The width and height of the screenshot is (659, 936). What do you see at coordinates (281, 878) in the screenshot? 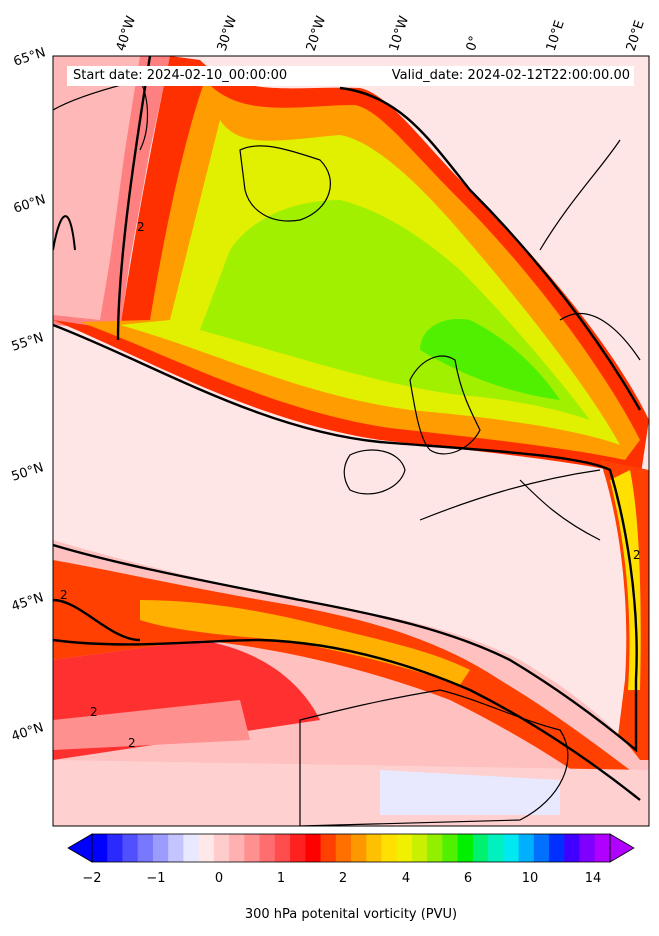
I see `colorbar-tick-label: 1` at bounding box center [281, 878].